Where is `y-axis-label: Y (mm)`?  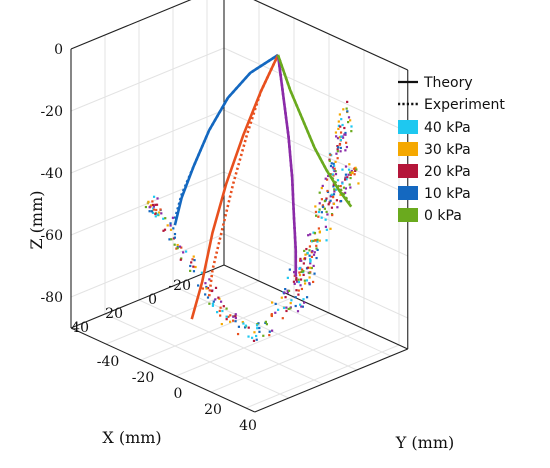
y-axis-label: Y (mm) is located at coordinates (424, 442).